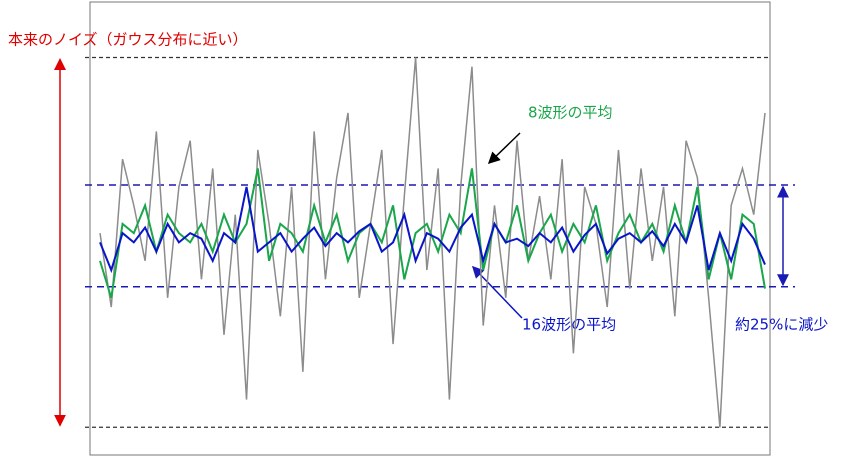  I want to click on pointer-arrow, so click(504, 148).